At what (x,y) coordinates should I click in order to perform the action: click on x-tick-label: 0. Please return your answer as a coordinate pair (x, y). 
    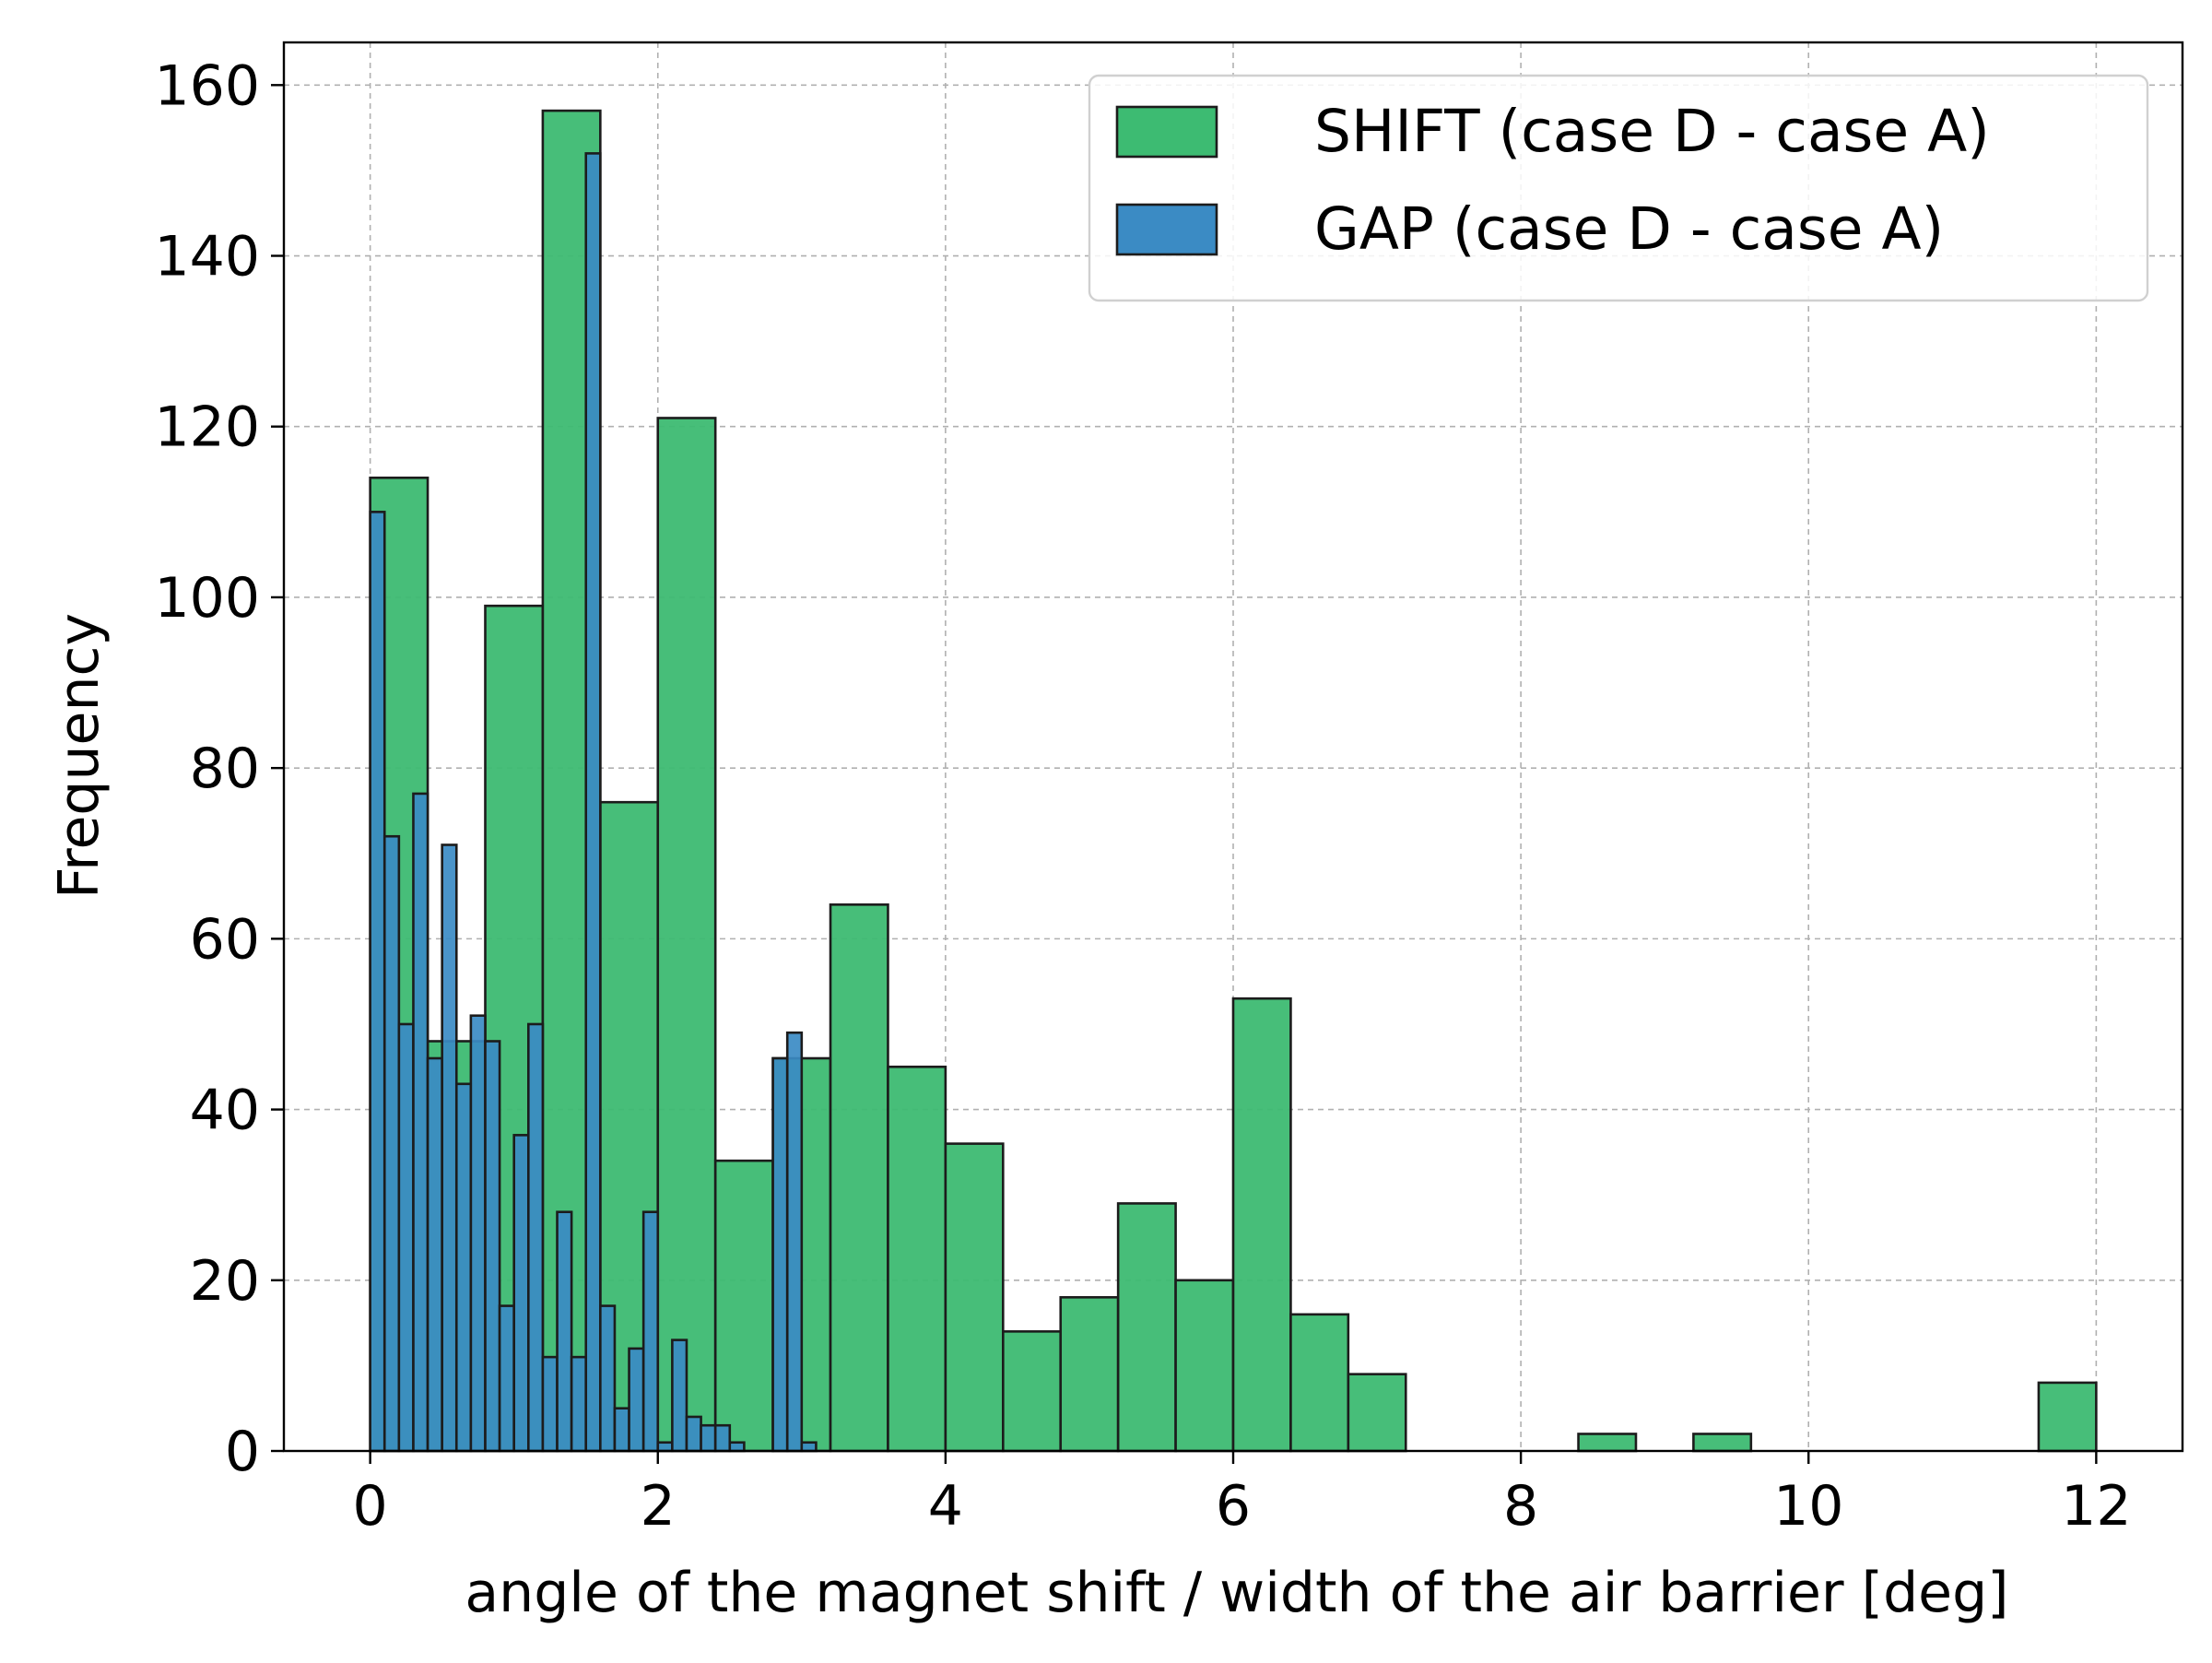
    Looking at the image, I should click on (370, 1506).